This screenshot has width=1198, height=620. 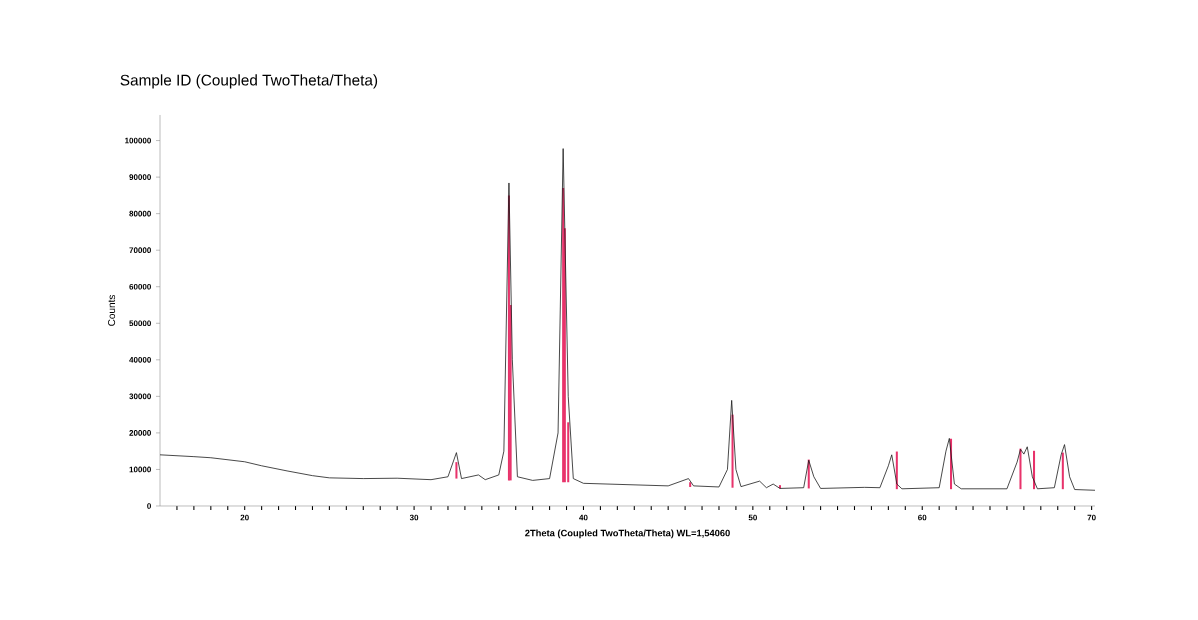 What do you see at coordinates (244, 517) in the screenshot?
I see `x-tick-label: 20` at bounding box center [244, 517].